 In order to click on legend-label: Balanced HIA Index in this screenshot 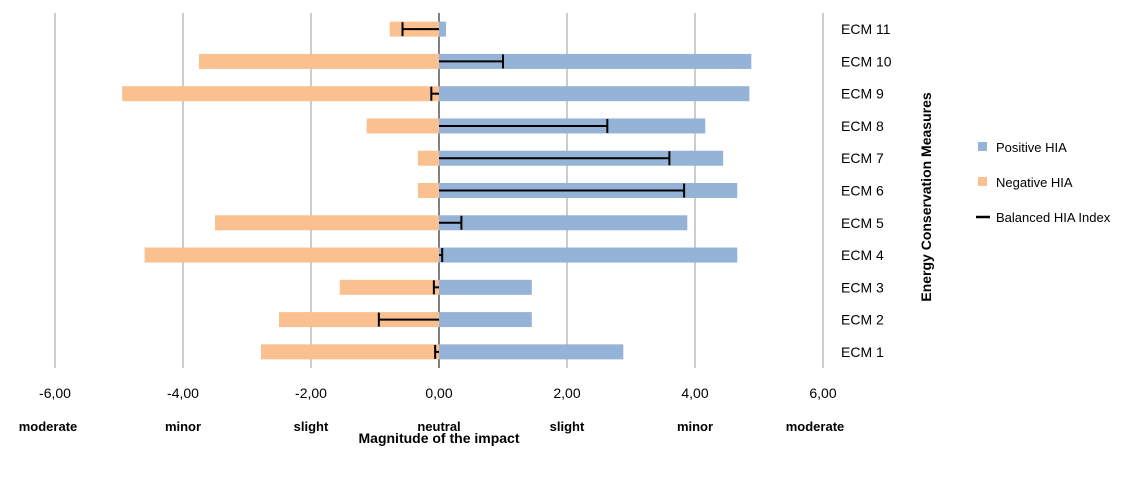, I will do `click(1053, 217)`.